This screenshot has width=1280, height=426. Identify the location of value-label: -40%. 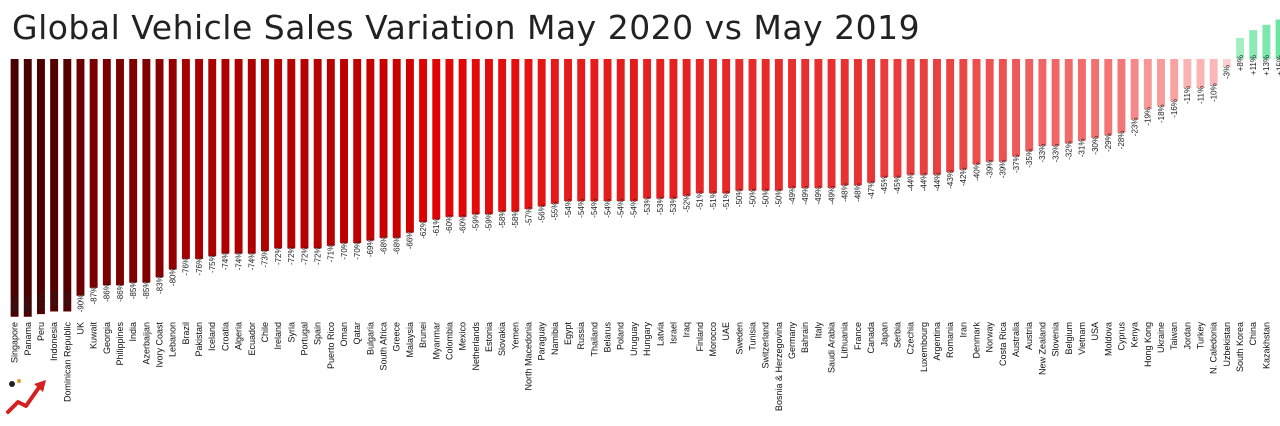
(976, 171).